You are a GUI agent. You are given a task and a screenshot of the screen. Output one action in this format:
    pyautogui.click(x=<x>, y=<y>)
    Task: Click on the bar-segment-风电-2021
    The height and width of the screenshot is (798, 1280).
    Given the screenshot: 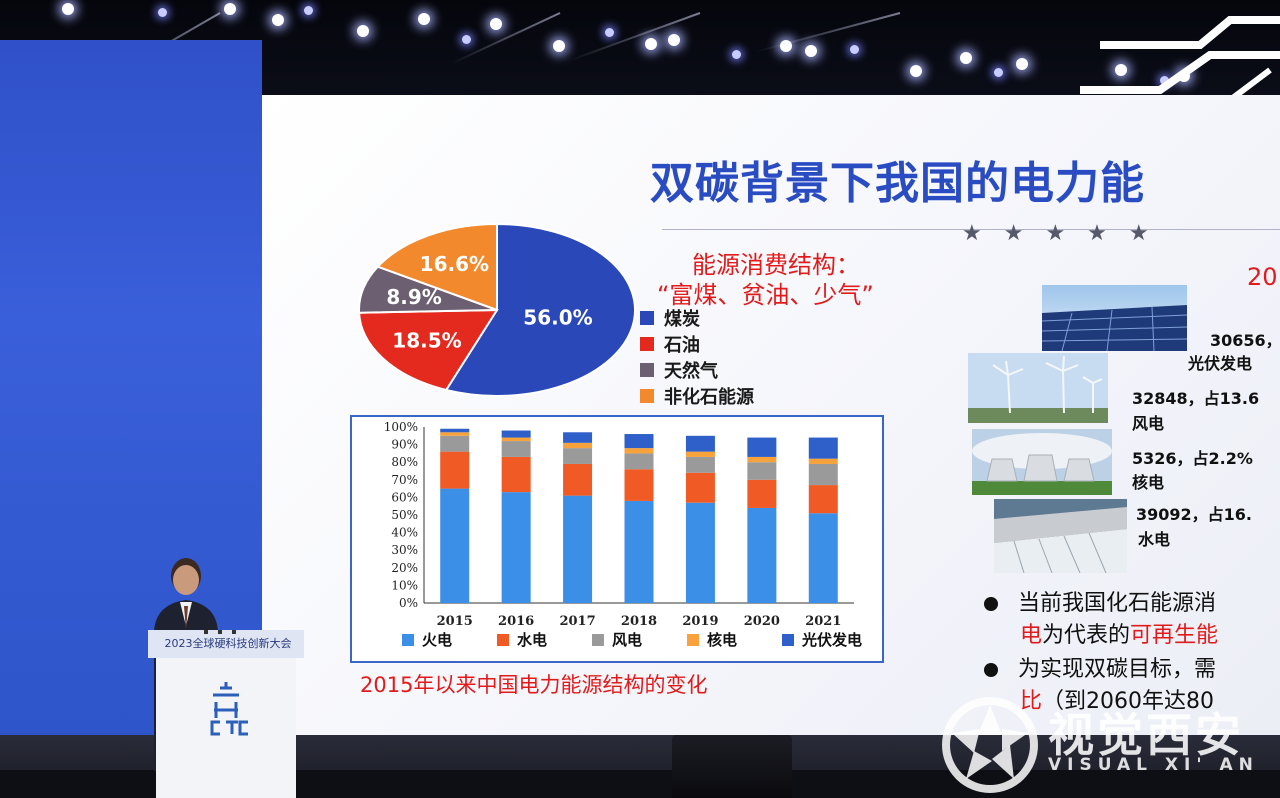 What is the action you would take?
    pyautogui.click(x=823, y=474)
    